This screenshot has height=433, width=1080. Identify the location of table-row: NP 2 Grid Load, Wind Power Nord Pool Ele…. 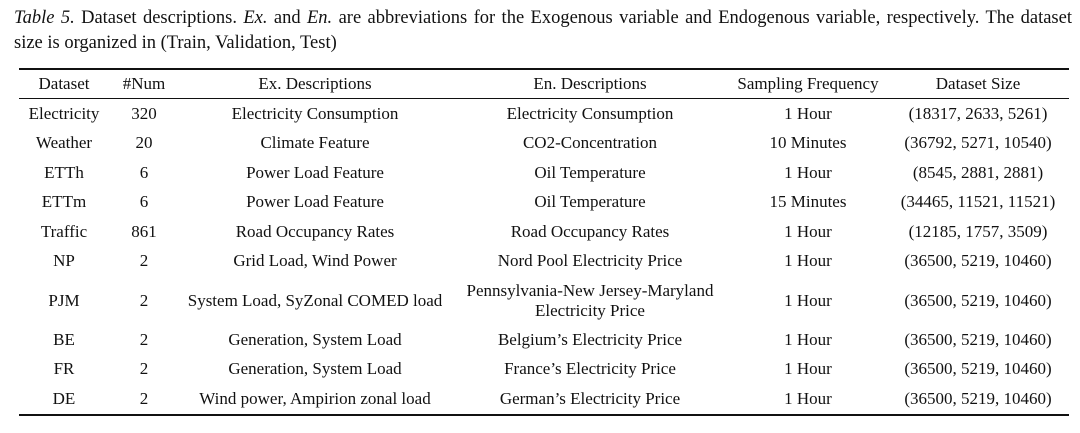
(544, 262).